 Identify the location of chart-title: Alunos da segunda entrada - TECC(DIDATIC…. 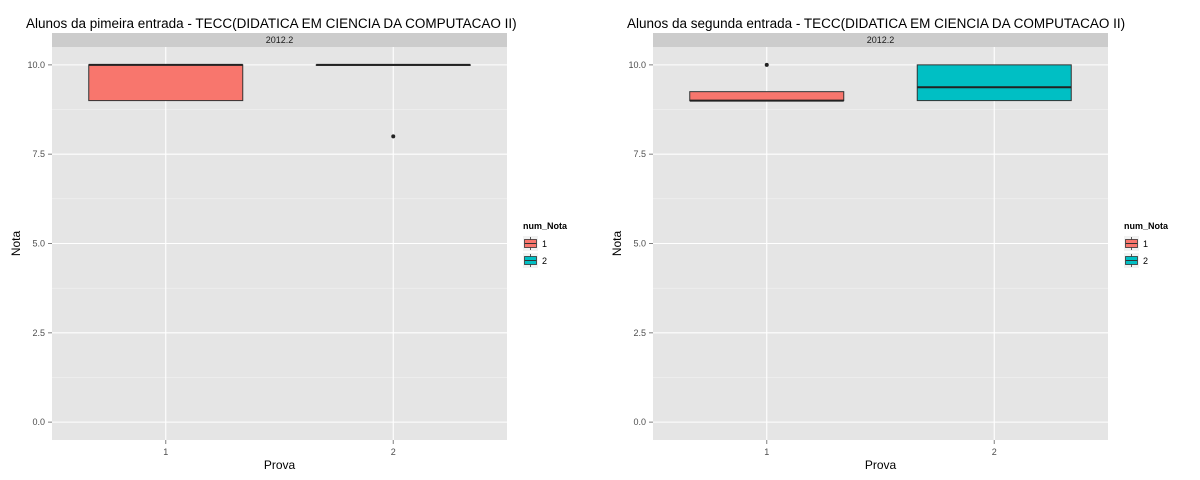
(876, 23).